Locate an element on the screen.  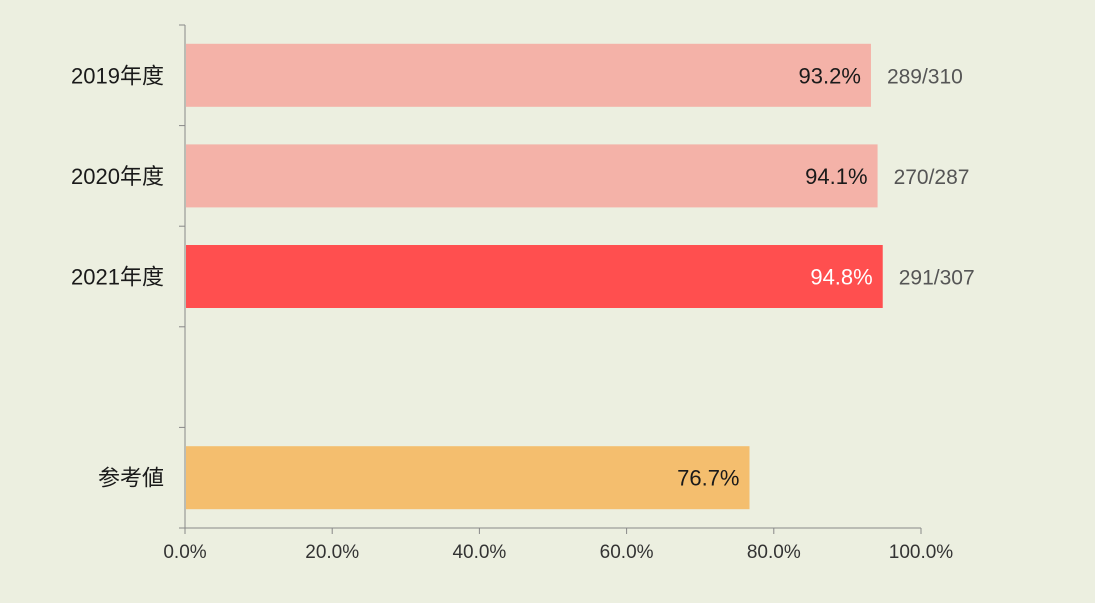
category-label: 参考値 is located at coordinates (131, 478).